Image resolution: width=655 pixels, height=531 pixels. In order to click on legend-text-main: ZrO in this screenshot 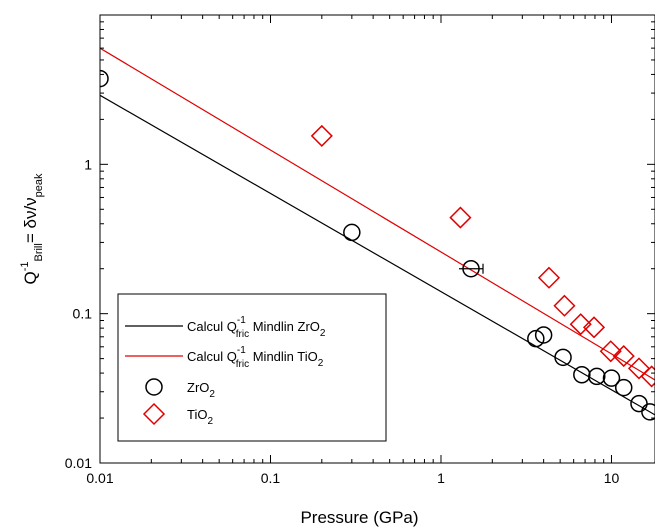, I will do `click(198, 387)`.